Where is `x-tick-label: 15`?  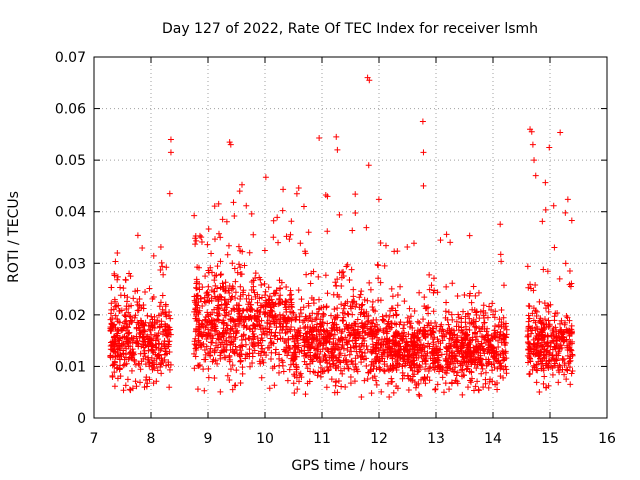
x-tick-label: 15 is located at coordinates (550, 439).